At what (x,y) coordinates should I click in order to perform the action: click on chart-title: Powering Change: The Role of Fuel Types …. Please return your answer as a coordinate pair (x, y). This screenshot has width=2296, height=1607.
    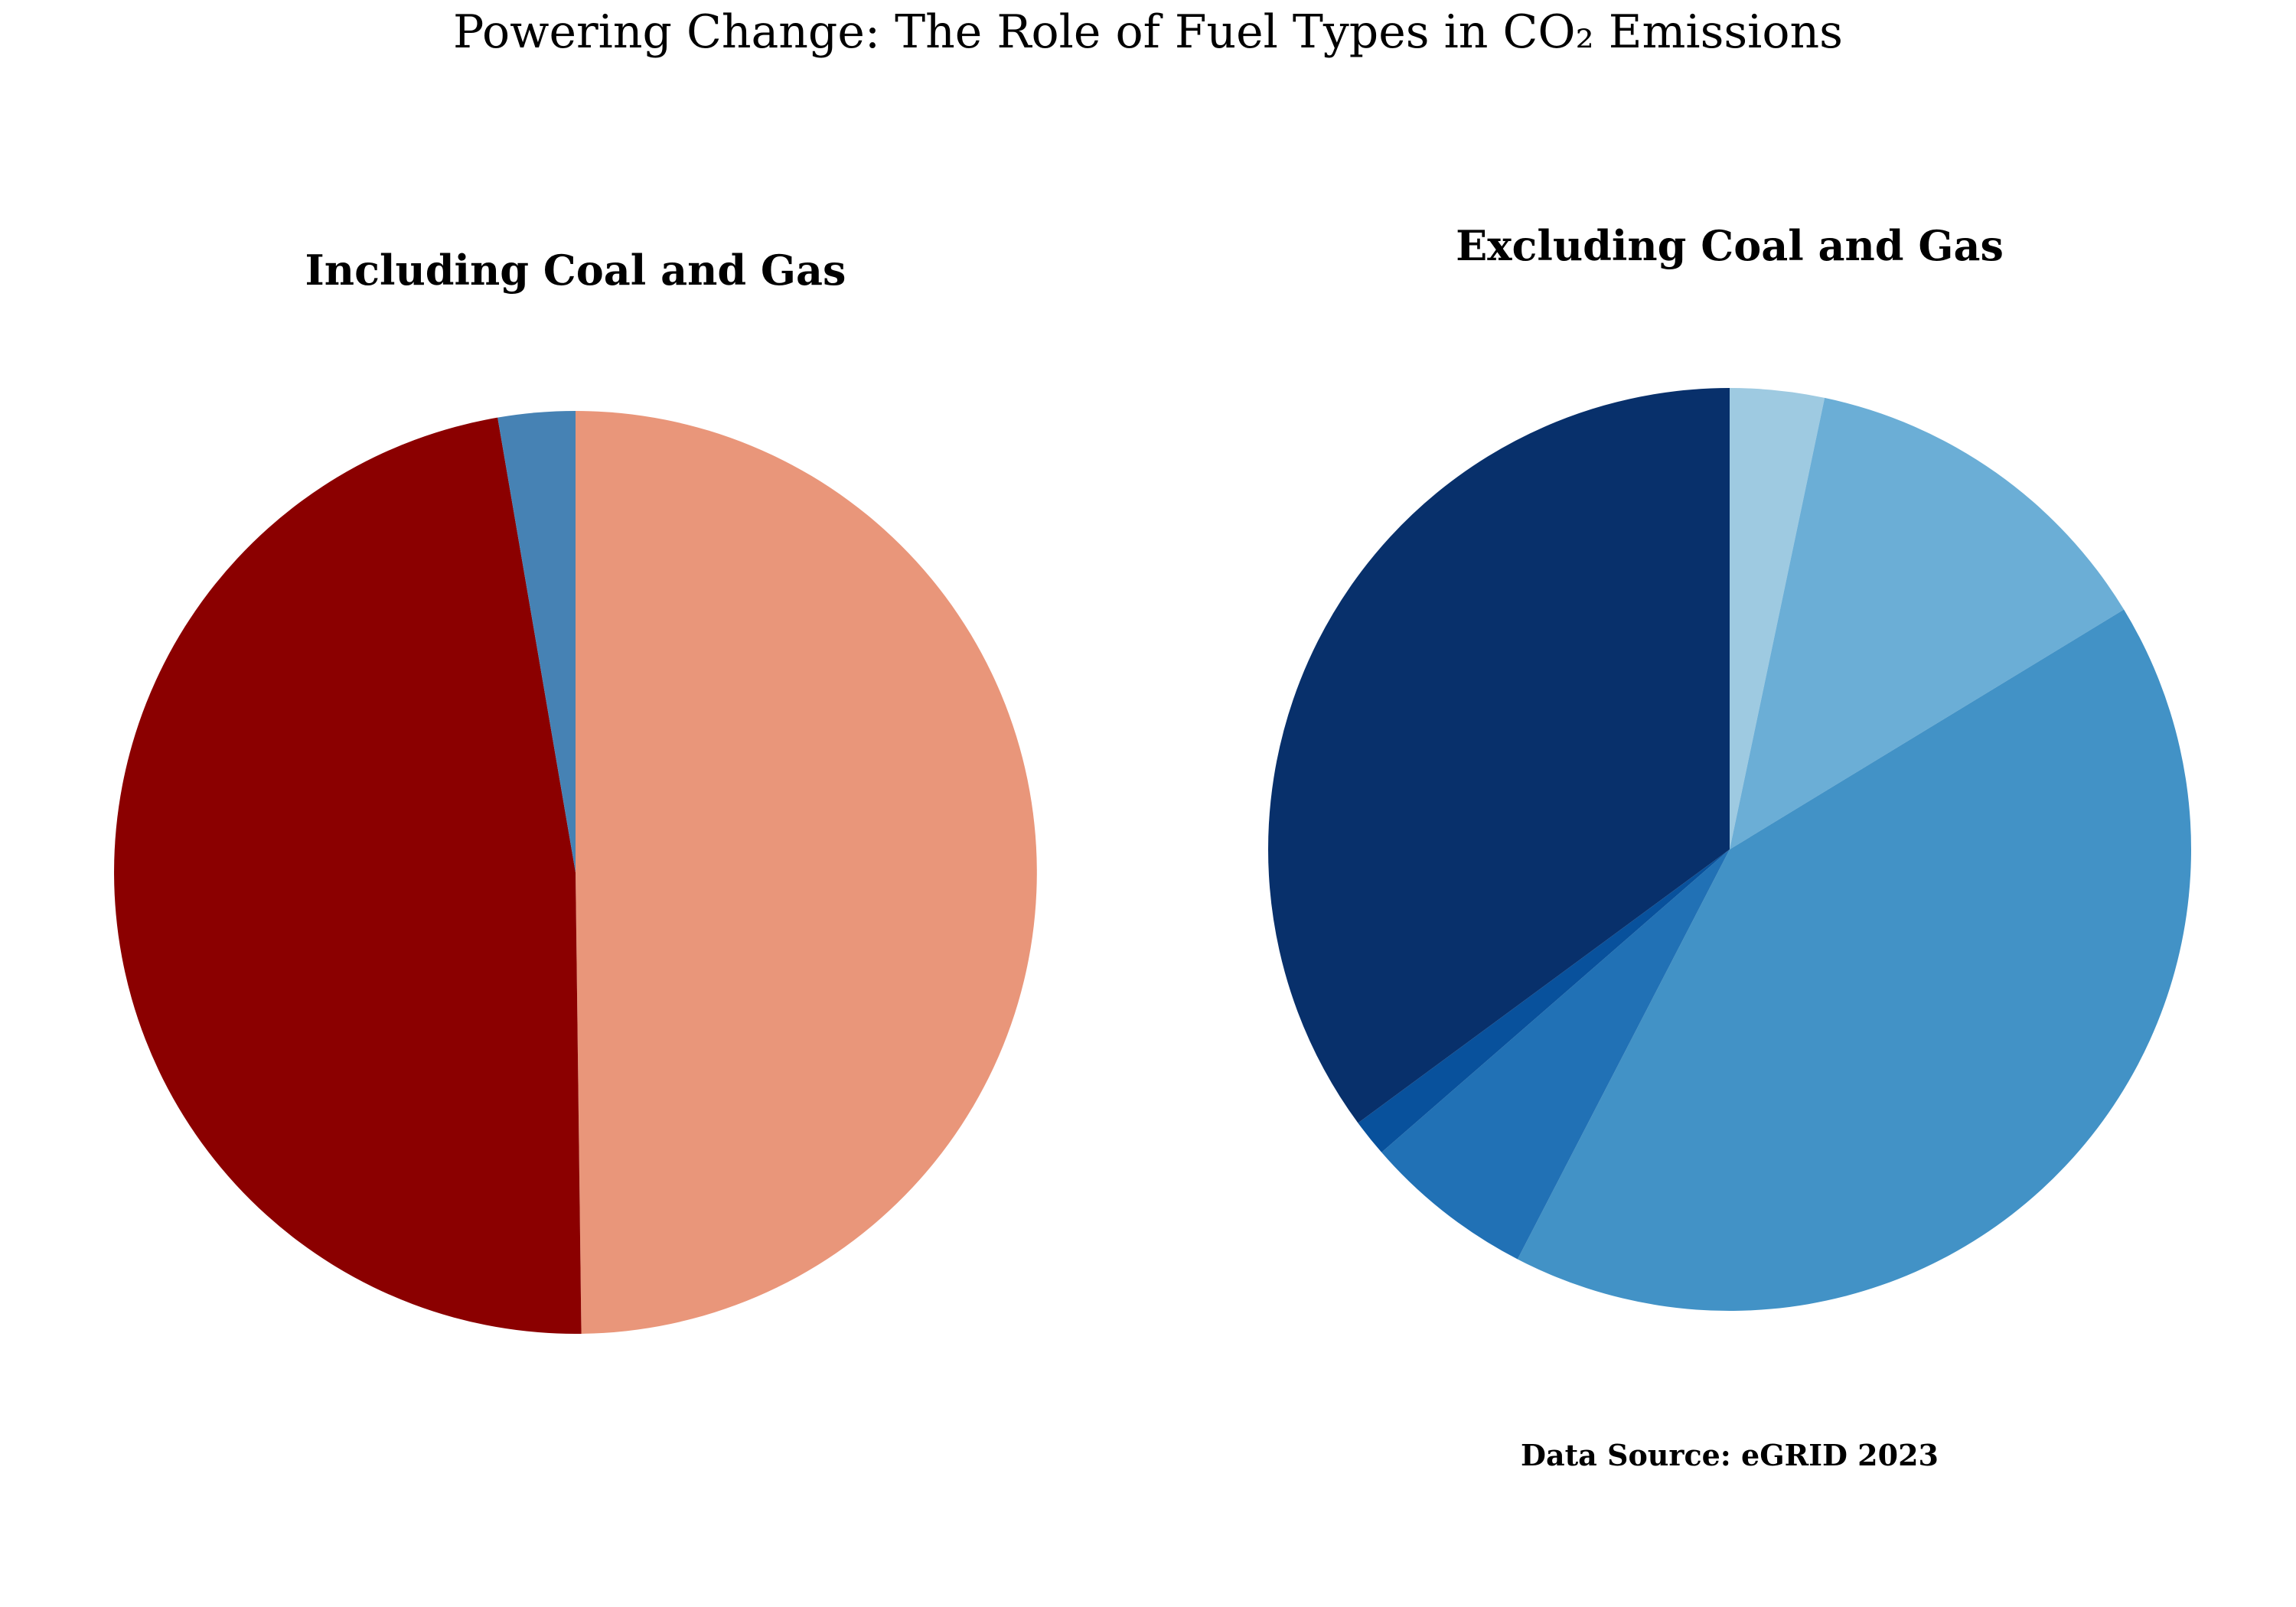
    Looking at the image, I should click on (1148, 32).